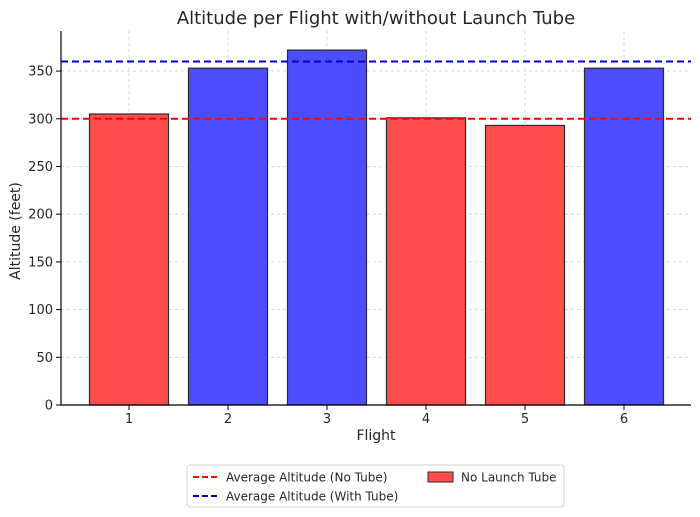 The image size is (700, 517). Describe the element at coordinates (624, 419) in the screenshot. I see `x-tick-label: 6` at that location.